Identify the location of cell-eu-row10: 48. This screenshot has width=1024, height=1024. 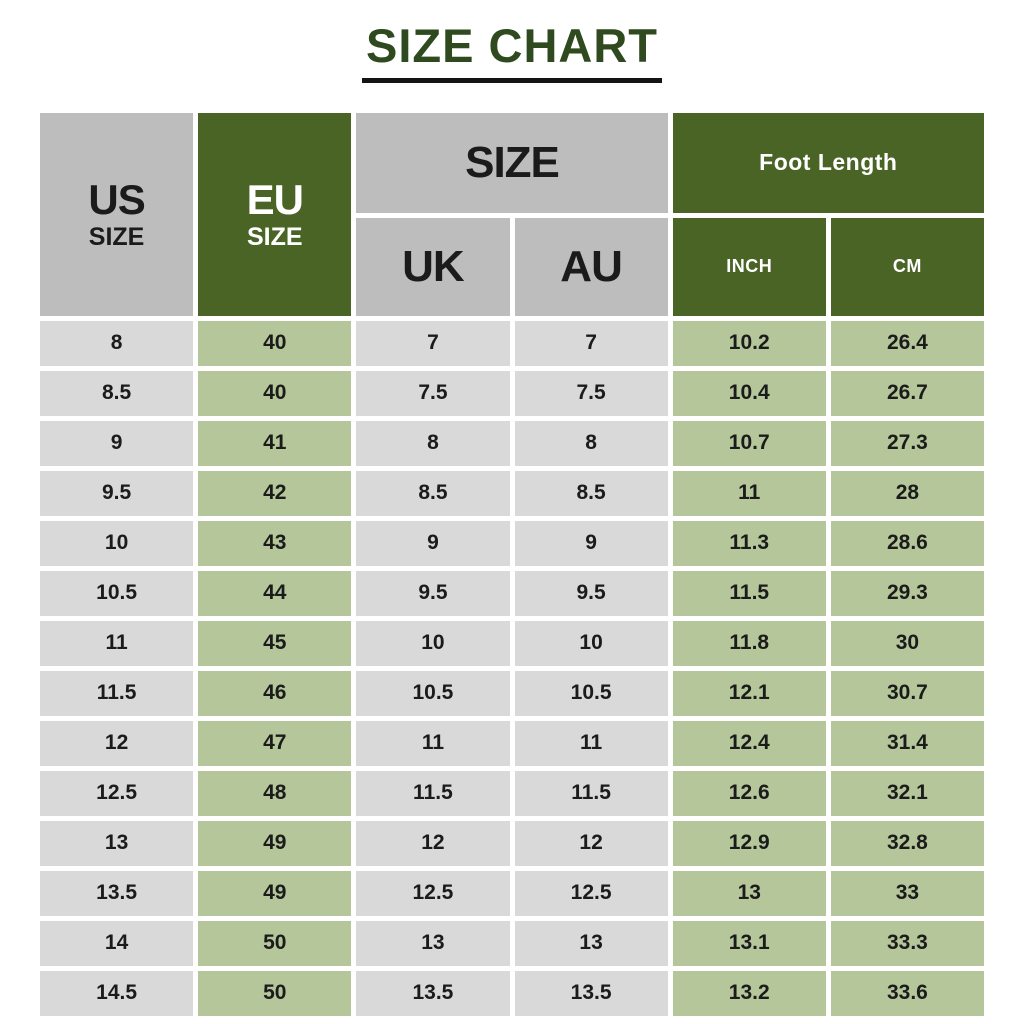
(275, 793).